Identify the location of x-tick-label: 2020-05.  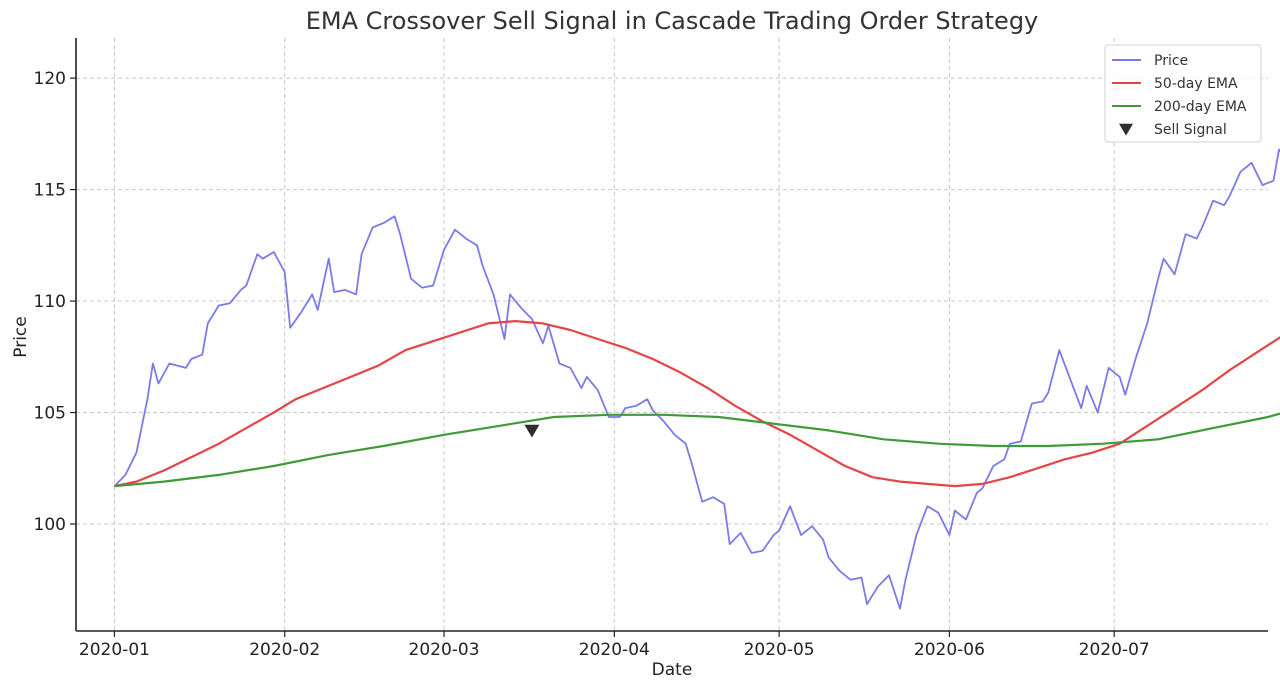
(779, 650).